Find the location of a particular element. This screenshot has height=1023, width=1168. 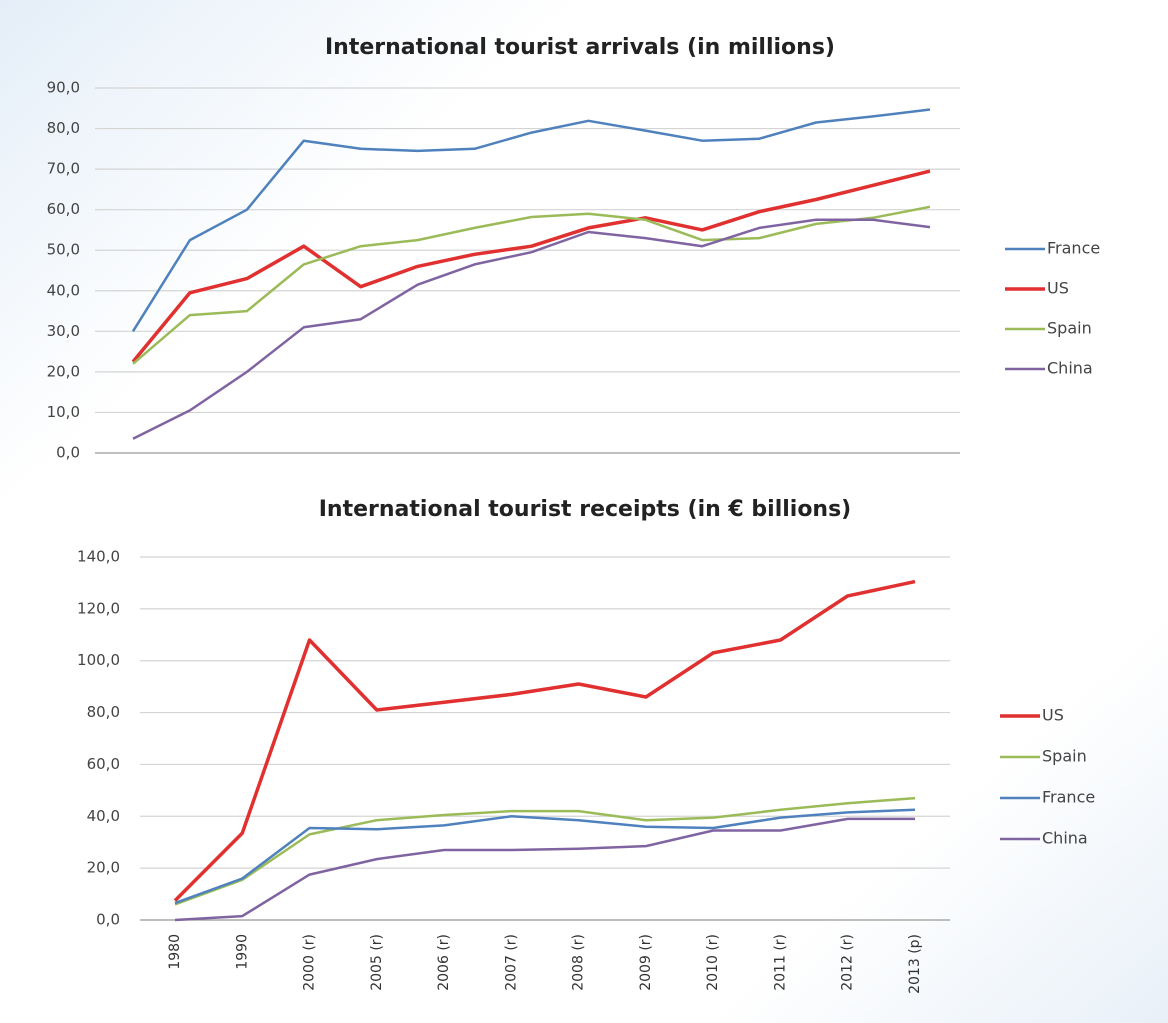

x-tick-label: 1990 is located at coordinates (242, 952).